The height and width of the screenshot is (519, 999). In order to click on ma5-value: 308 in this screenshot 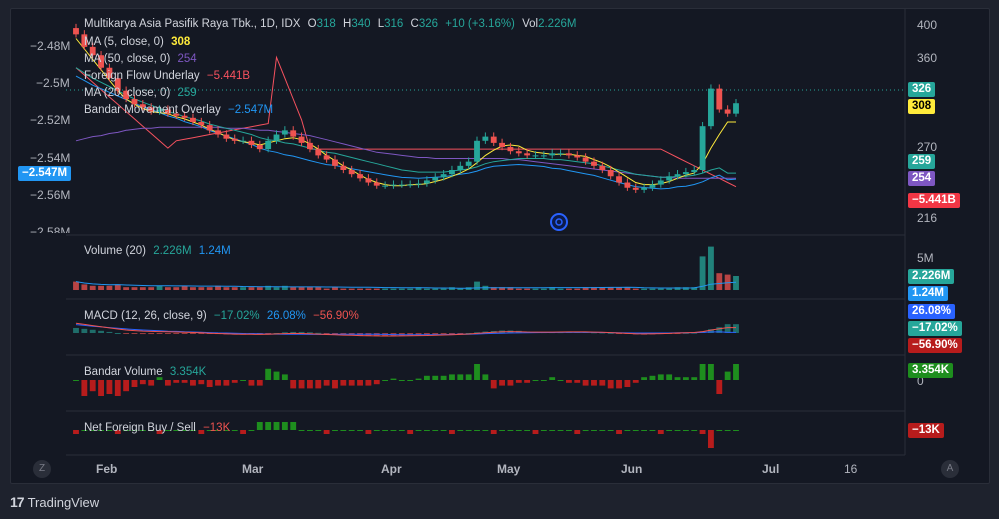, I will do `click(181, 42)`.